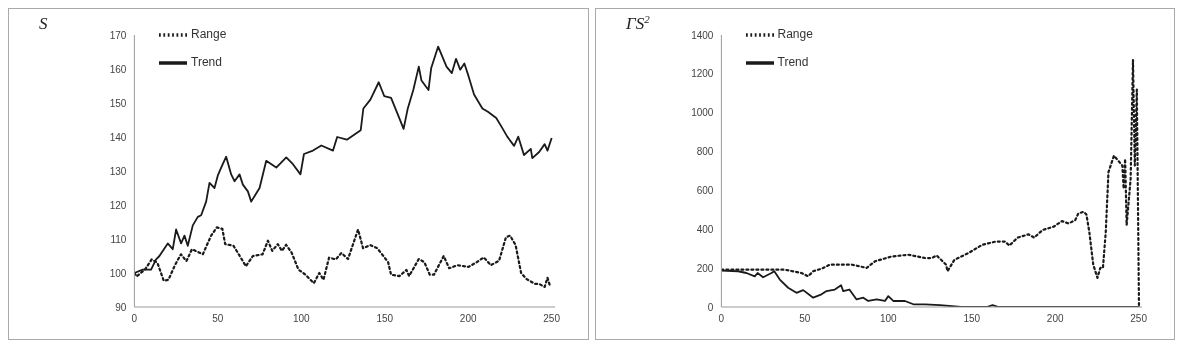 The image size is (1189, 352). What do you see at coordinates (118, 239) in the screenshot?
I see `y-tick-label: 110` at bounding box center [118, 239].